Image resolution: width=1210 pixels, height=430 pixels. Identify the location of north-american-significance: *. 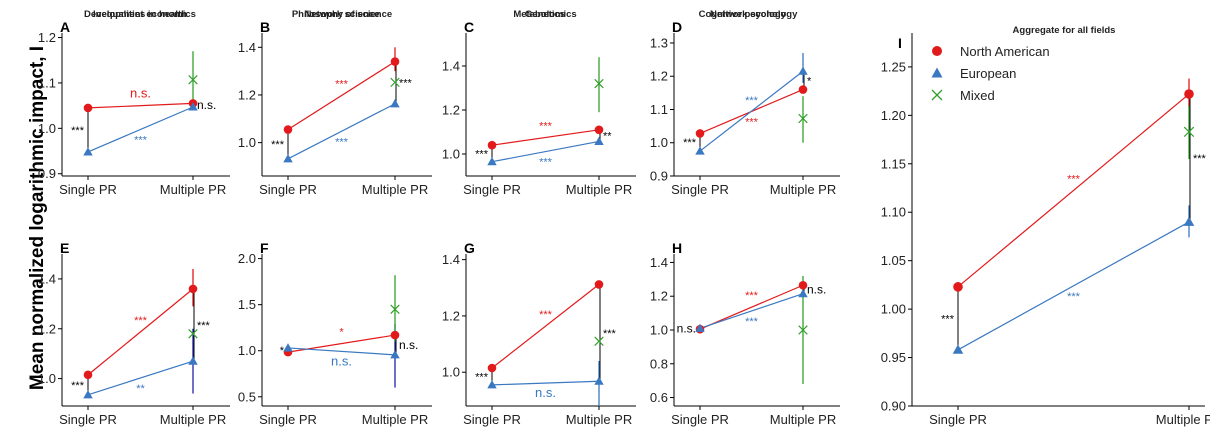
(341, 333).